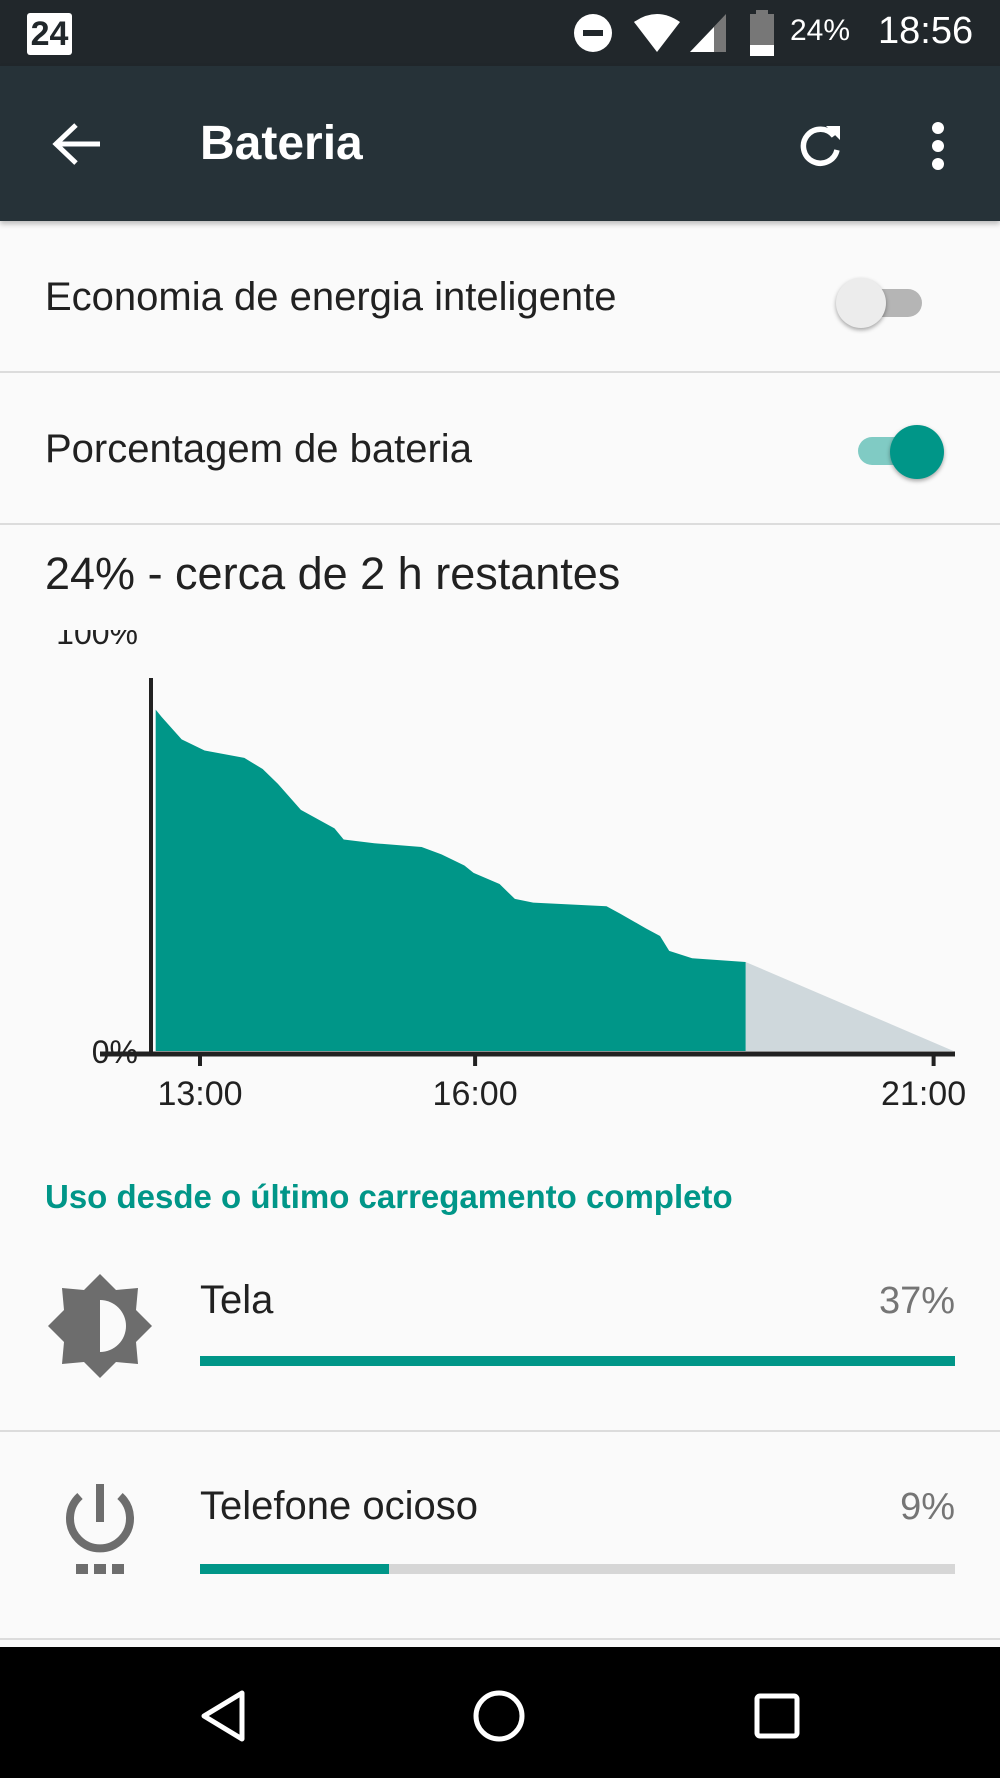  What do you see at coordinates (901, 451) in the screenshot?
I see `toggle-on` at bounding box center [901, 451].